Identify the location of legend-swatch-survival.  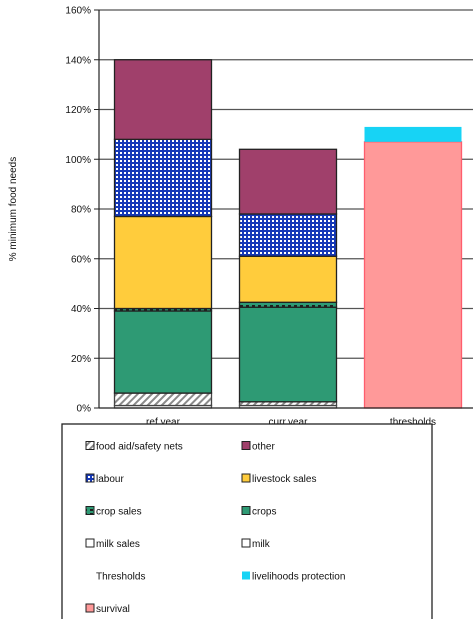
(90, 608).